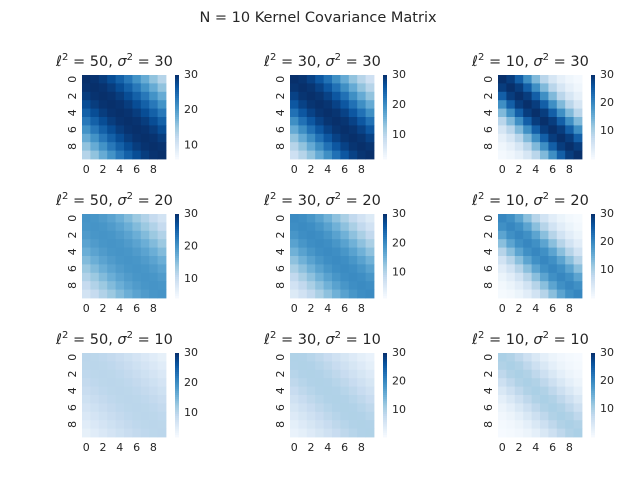 Image resolution: width=640 pixels, height=480 pixels. What do you see at coordinates (86, 308) in the screenshot?
I see `x-tick-label: 0` at bounding box center [86, 308].